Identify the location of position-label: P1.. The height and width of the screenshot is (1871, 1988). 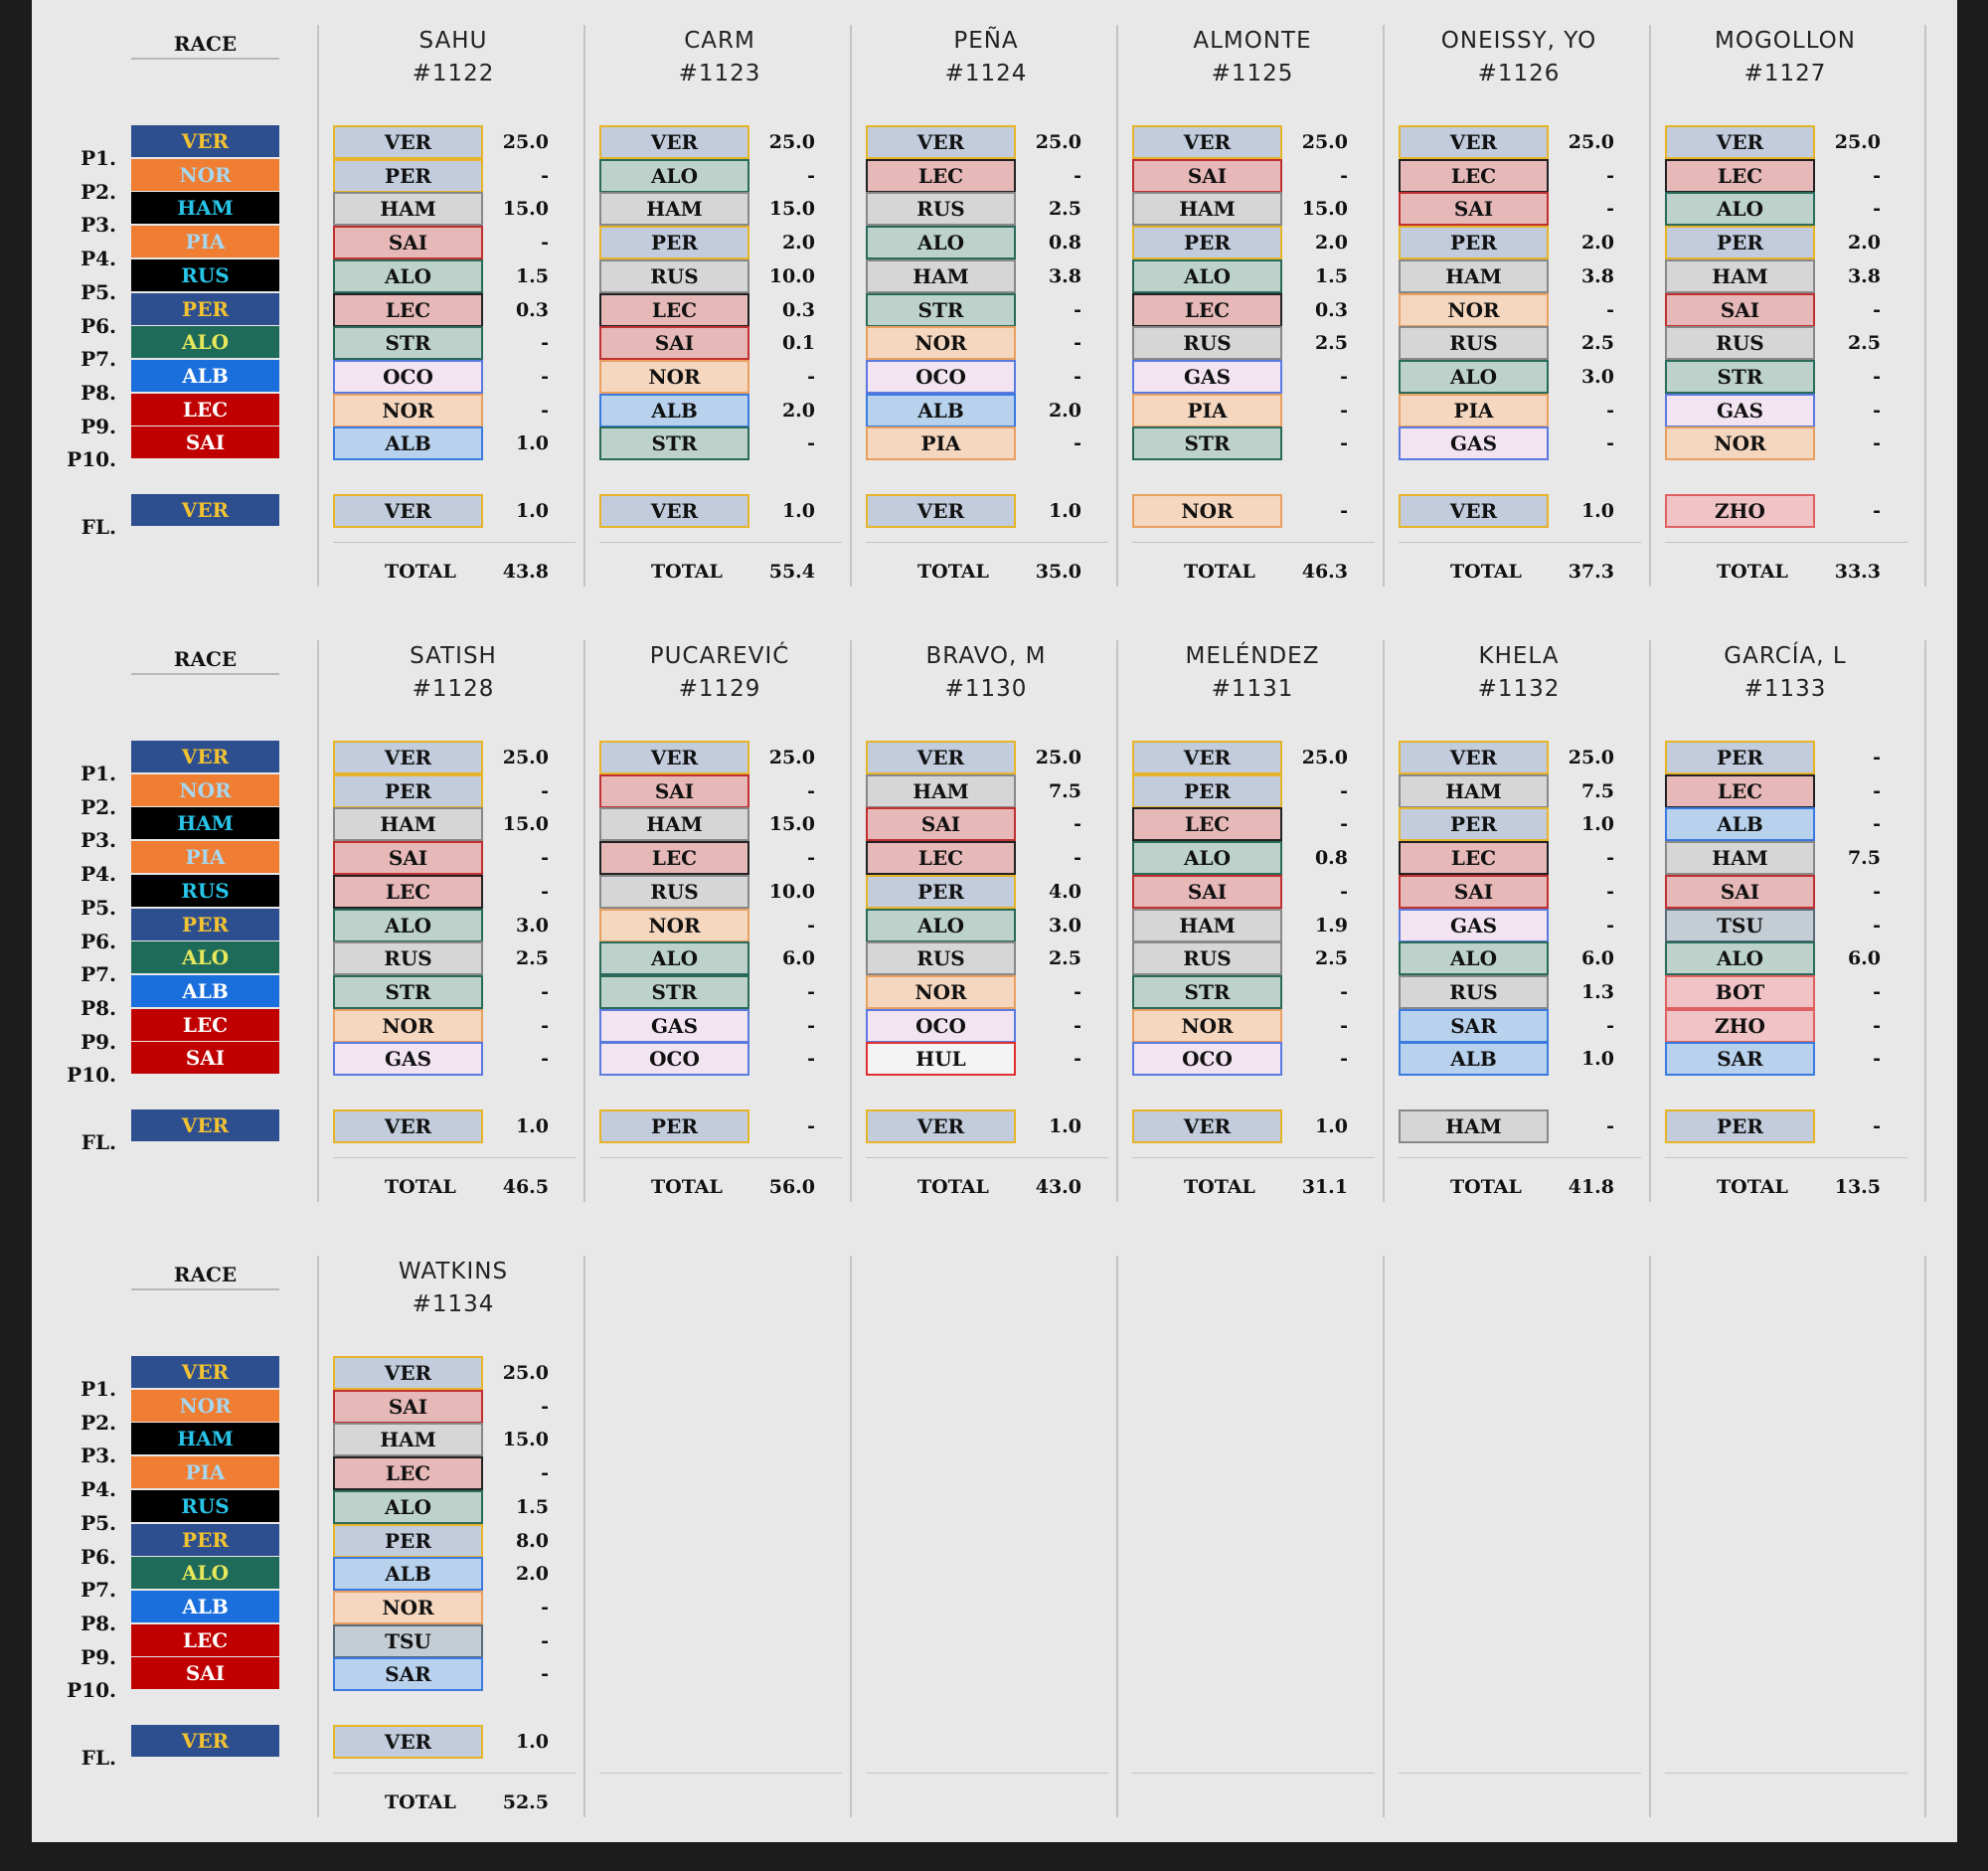
(98, 158).